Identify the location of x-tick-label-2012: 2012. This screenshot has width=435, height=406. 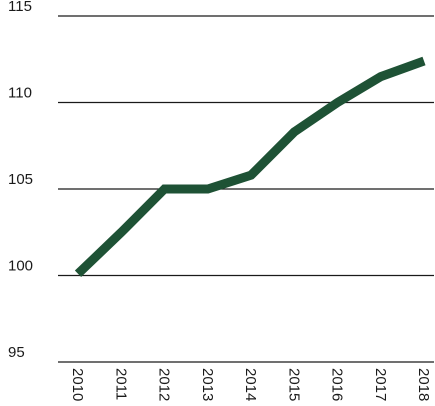
(164, 384).